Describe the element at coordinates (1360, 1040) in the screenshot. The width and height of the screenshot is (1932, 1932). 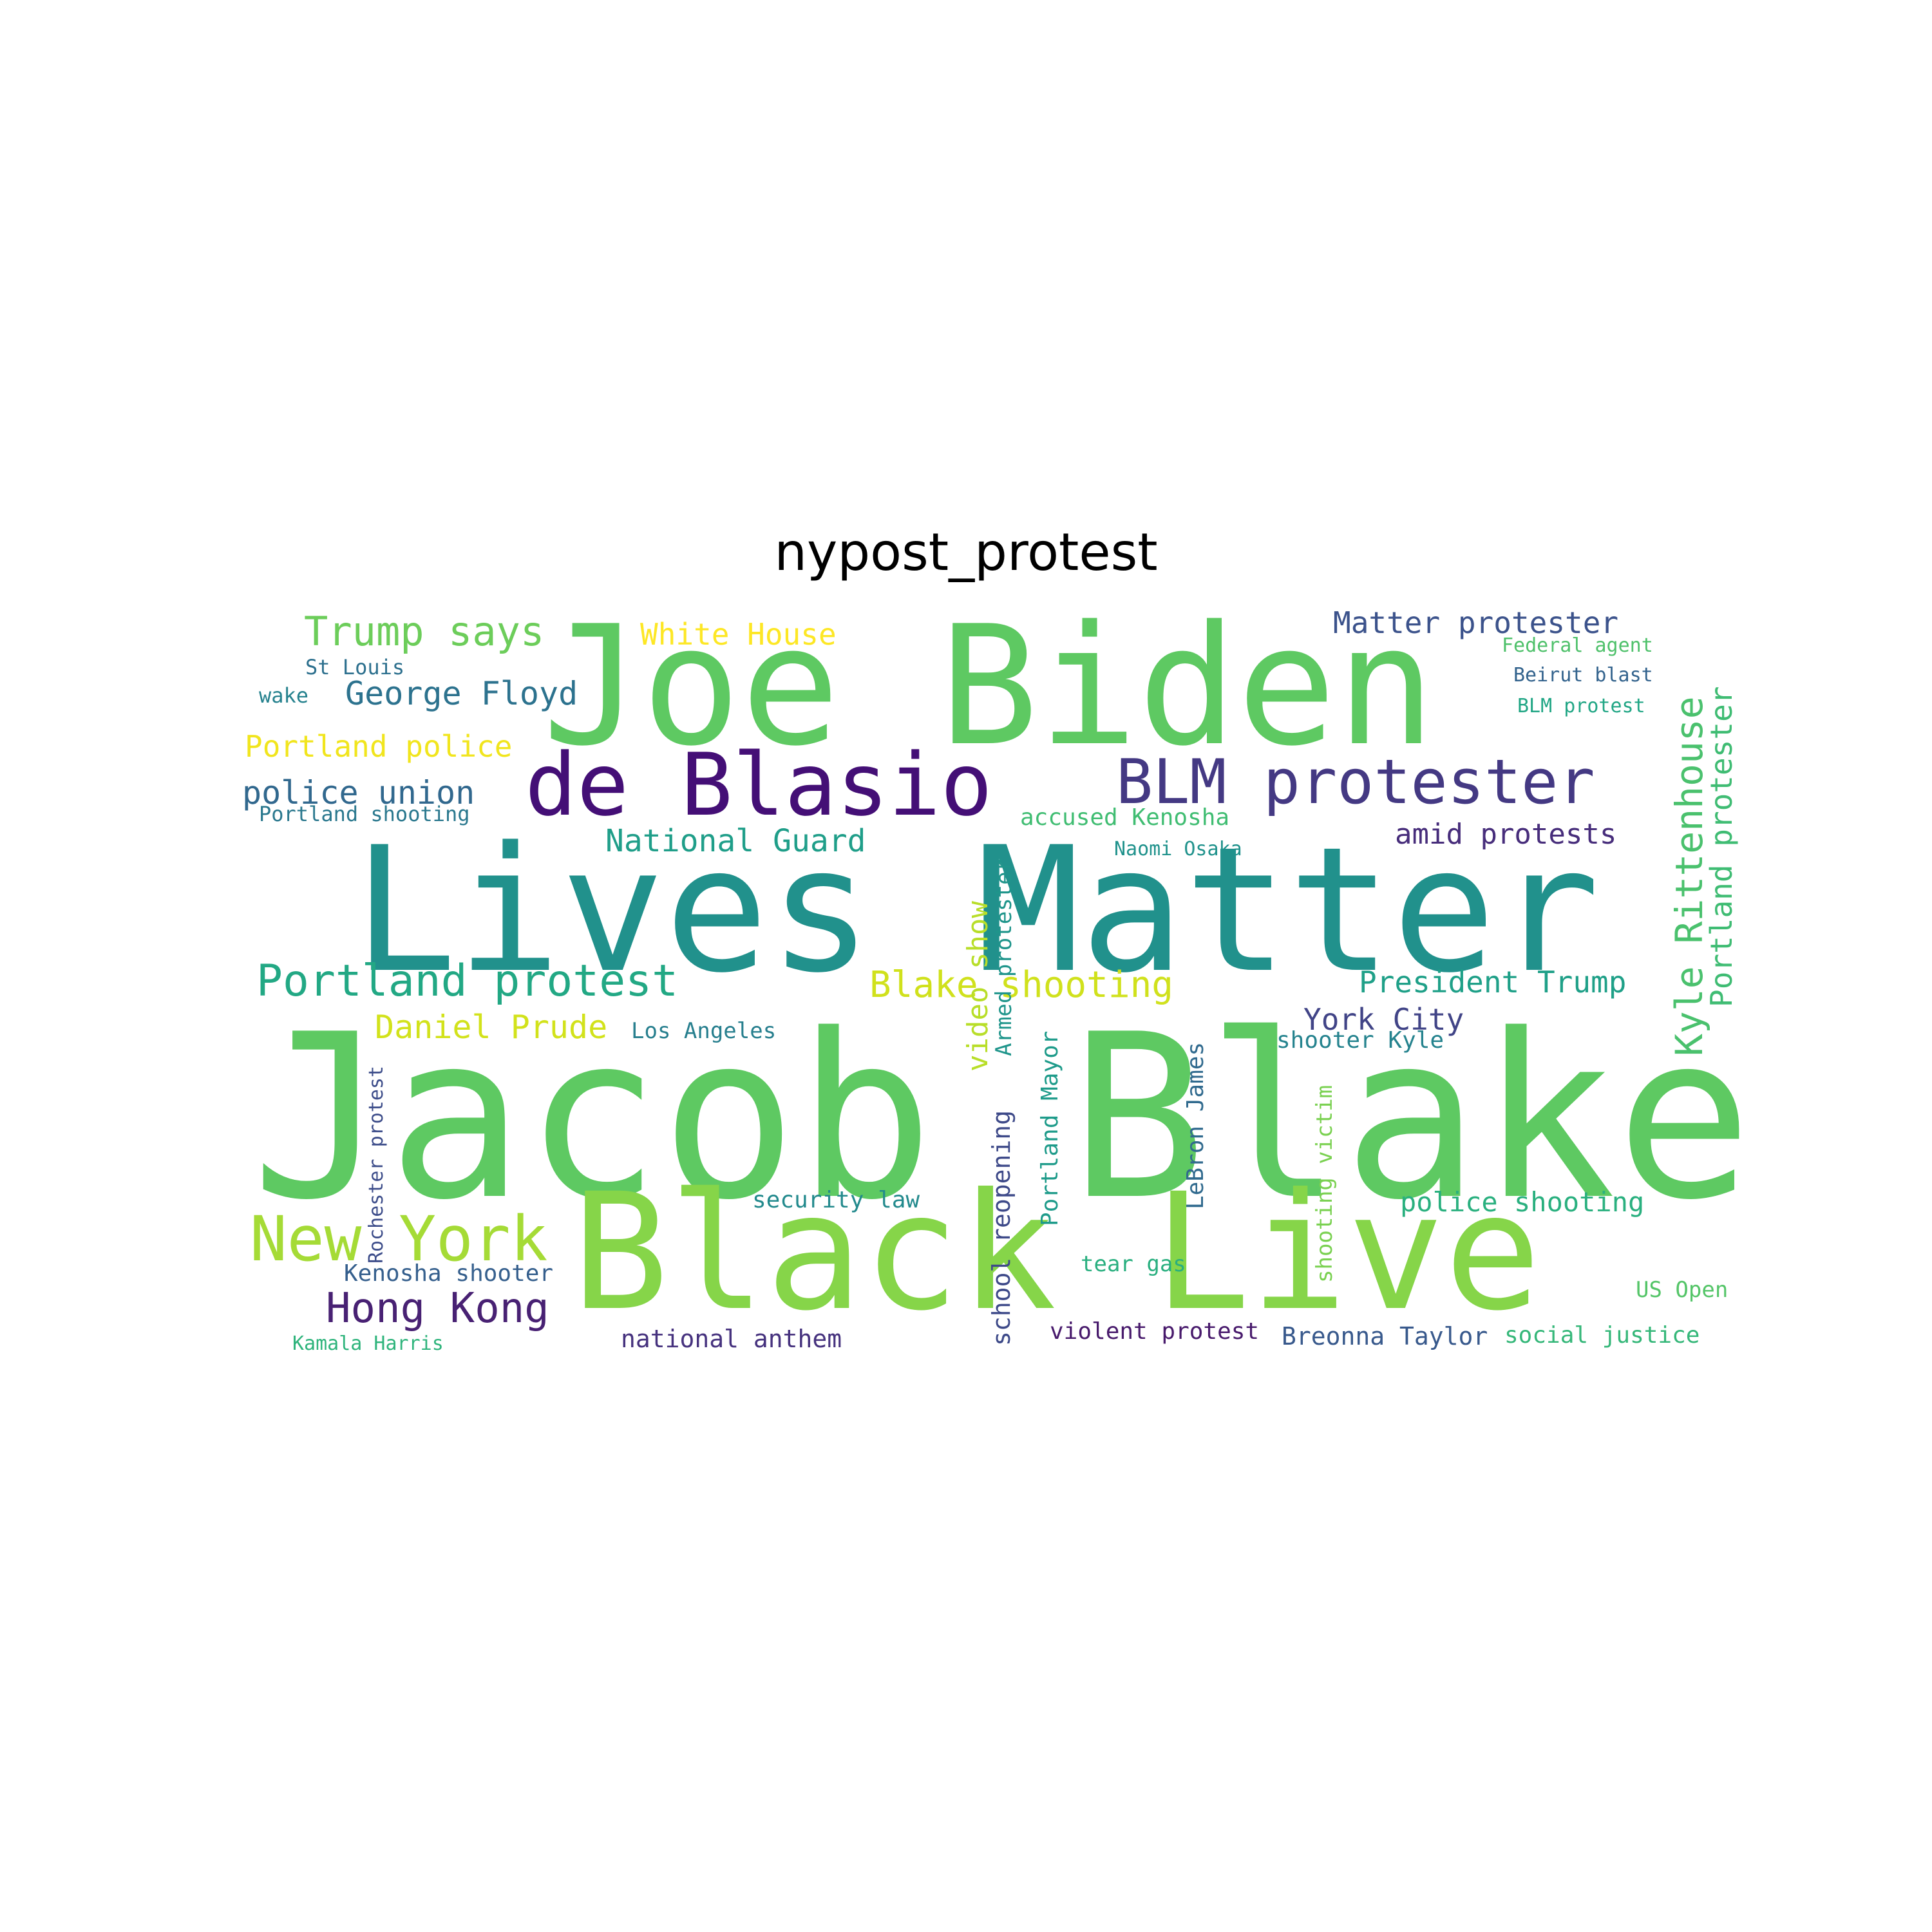
I see `word-shooter-kyle: shooter Kyle` at that location.